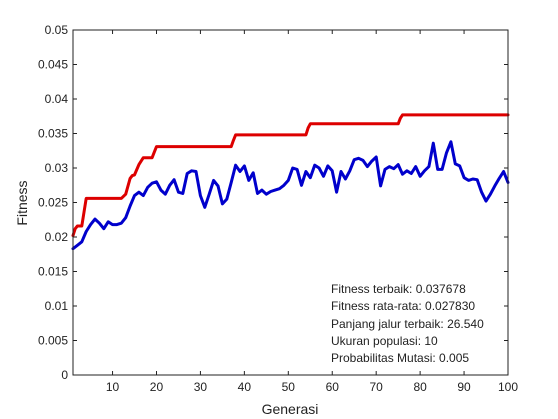  Describe the element at coordinates (420, 387) in the screenshot. I see `x-tick-label: 80` at that location.